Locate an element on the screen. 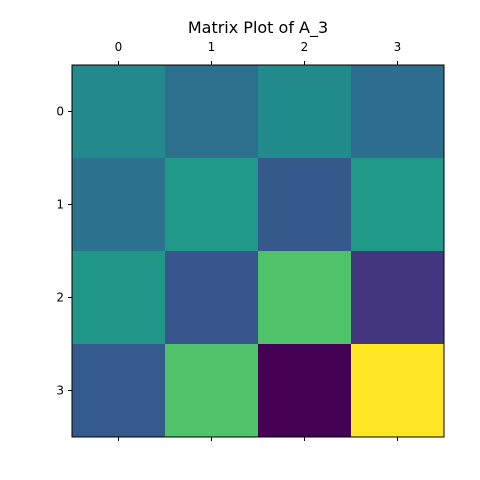 This screenshot has width=480, height=480. y-tick-label-0: 0 is located at coordinates (60, 112).